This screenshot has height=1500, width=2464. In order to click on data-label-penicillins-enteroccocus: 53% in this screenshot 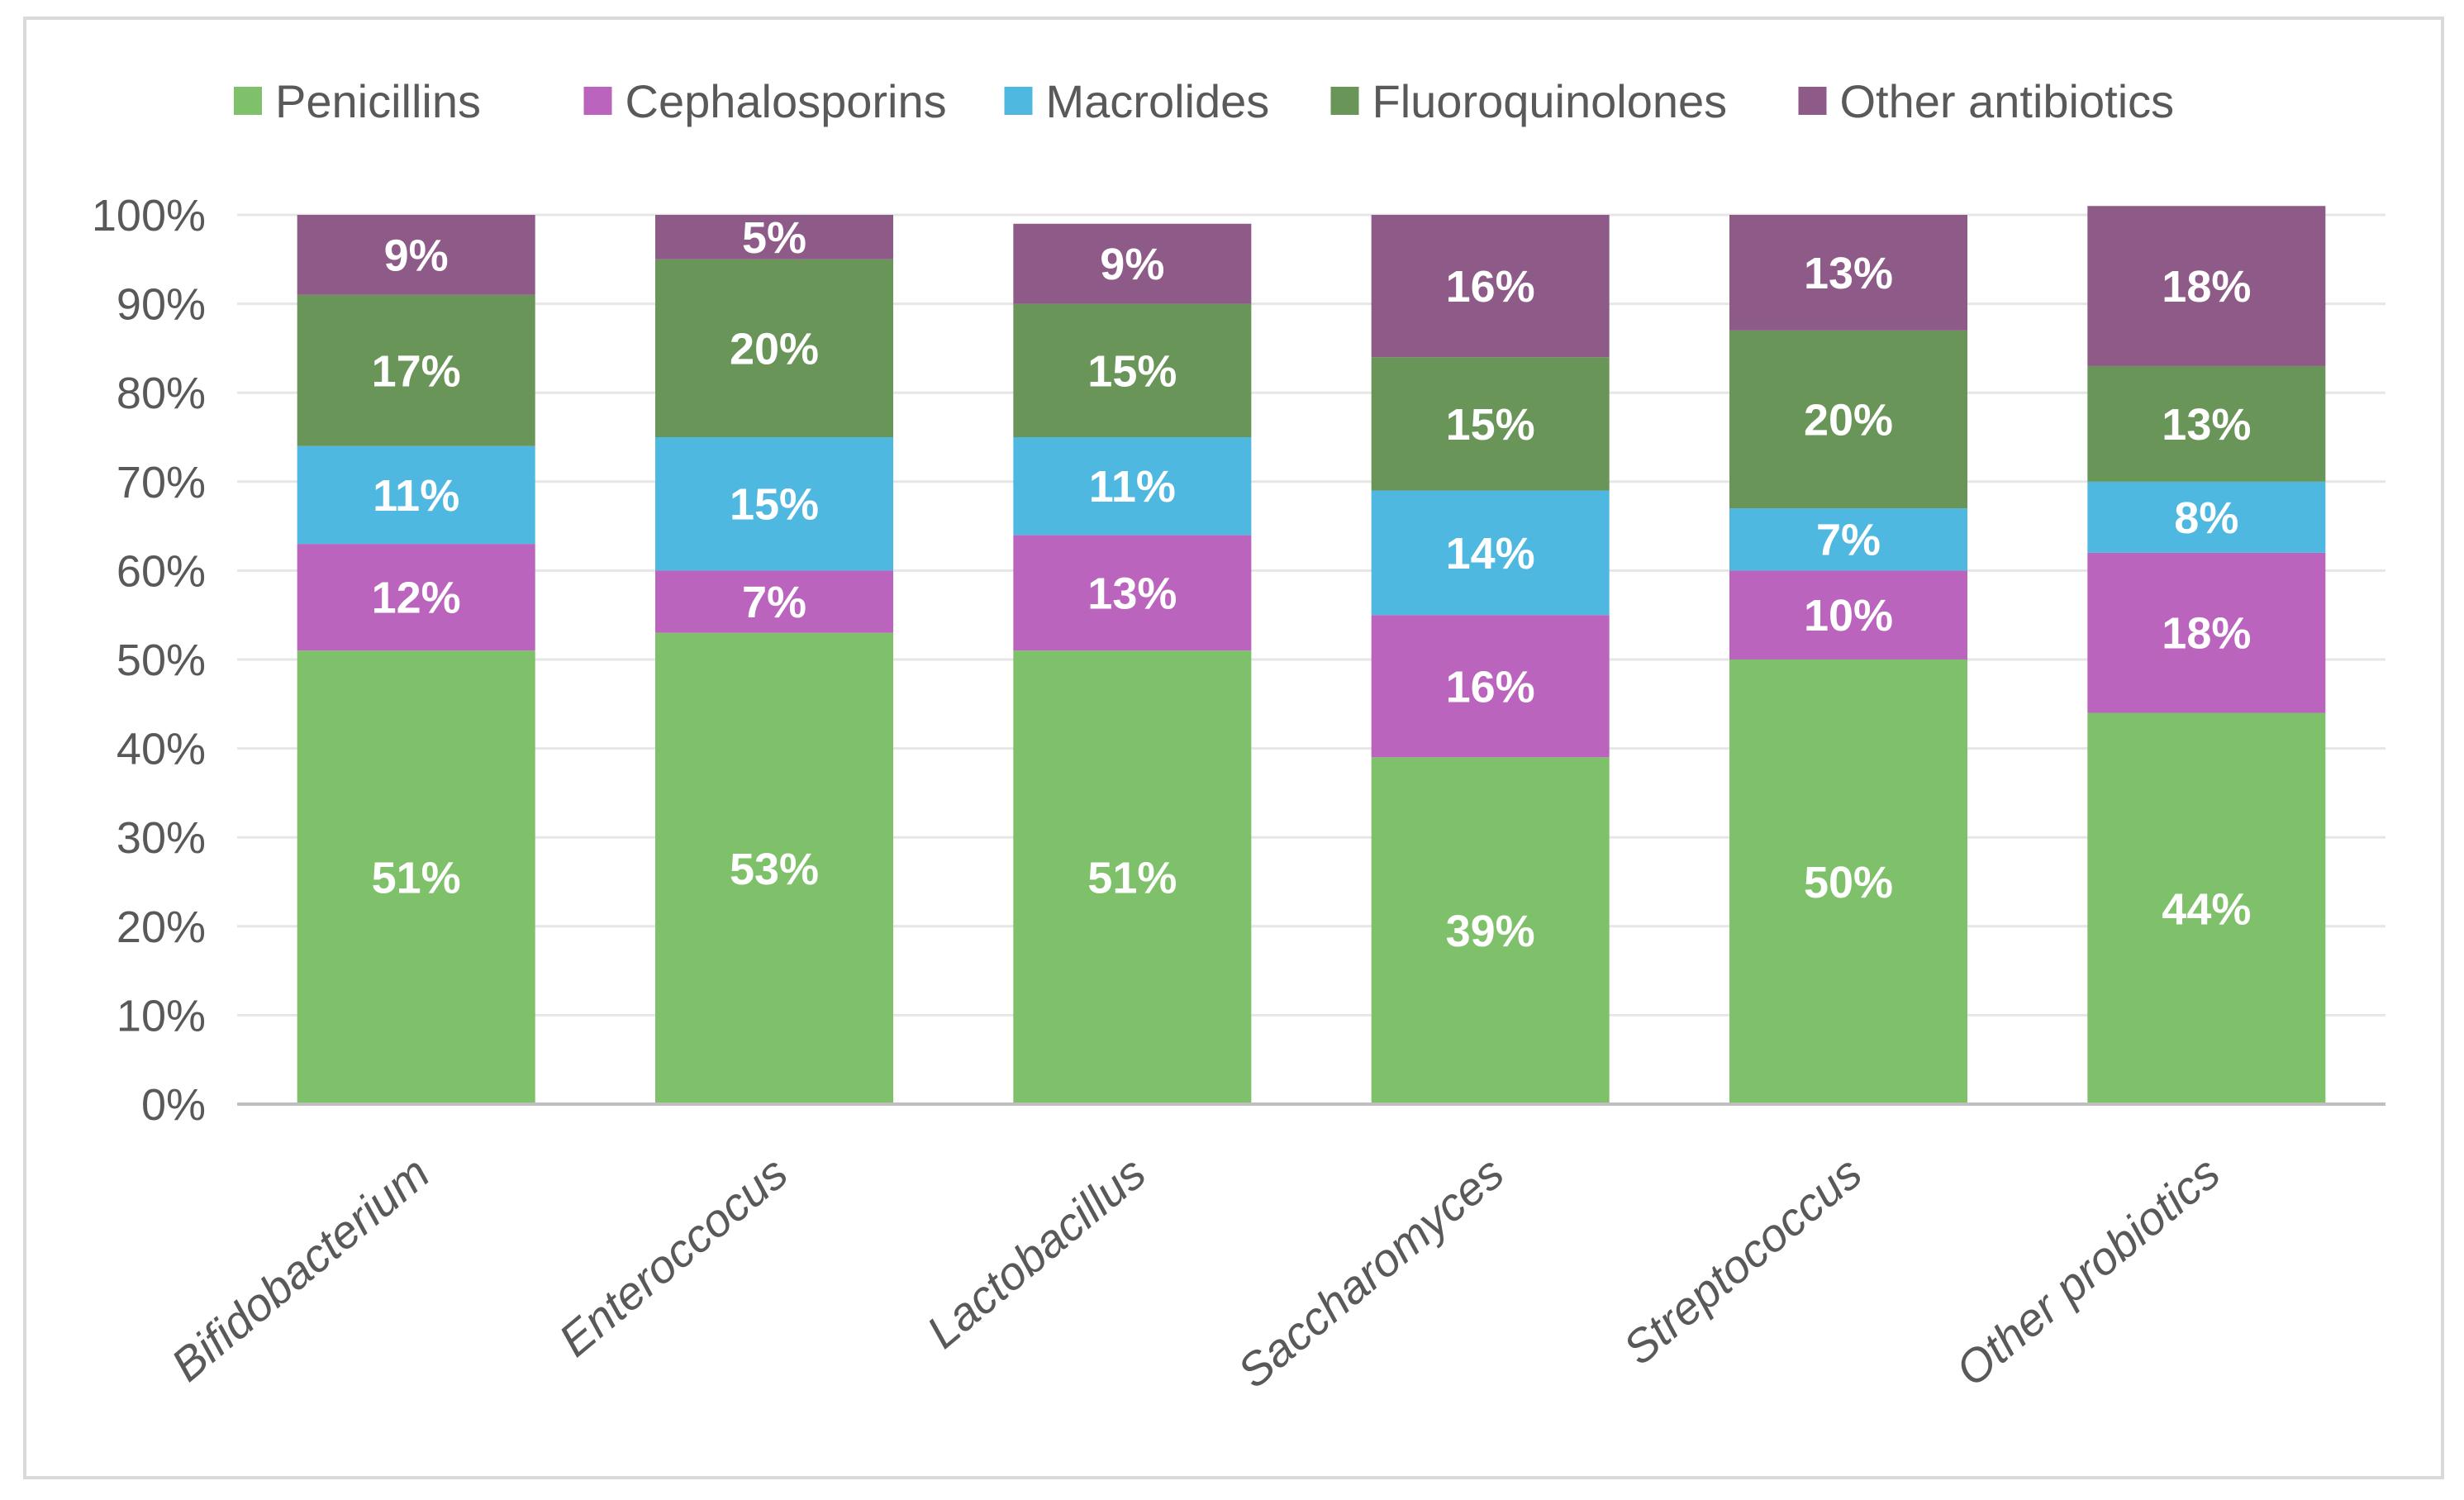, I will do `click(775, 869)`.